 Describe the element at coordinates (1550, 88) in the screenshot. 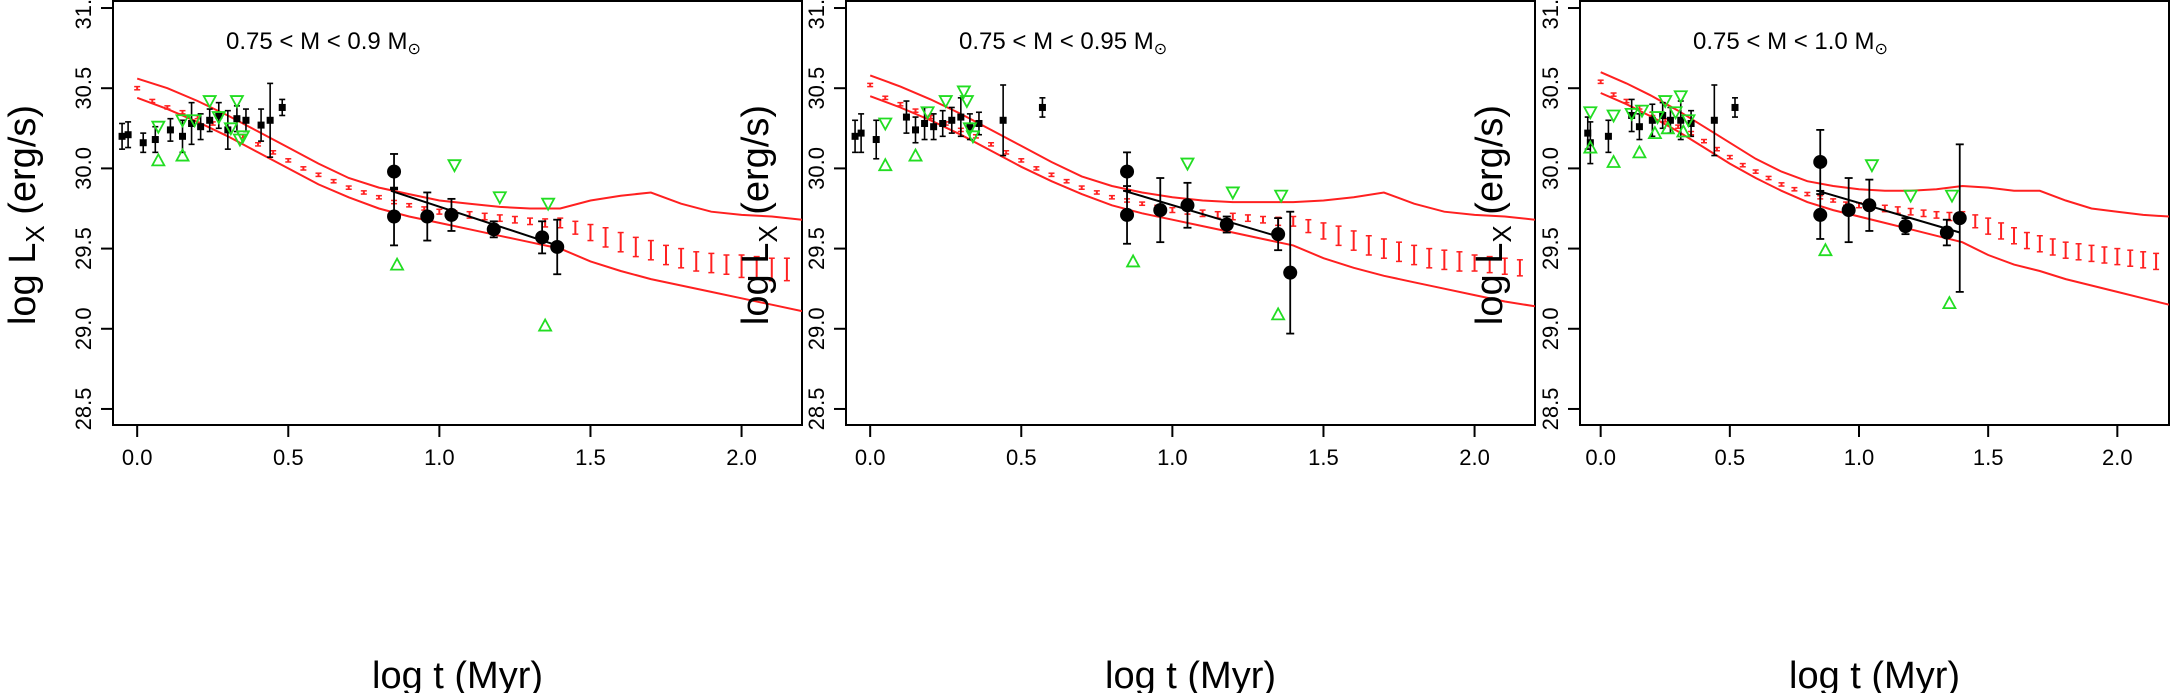

I see `y-tick-label: 30.5` at that location.